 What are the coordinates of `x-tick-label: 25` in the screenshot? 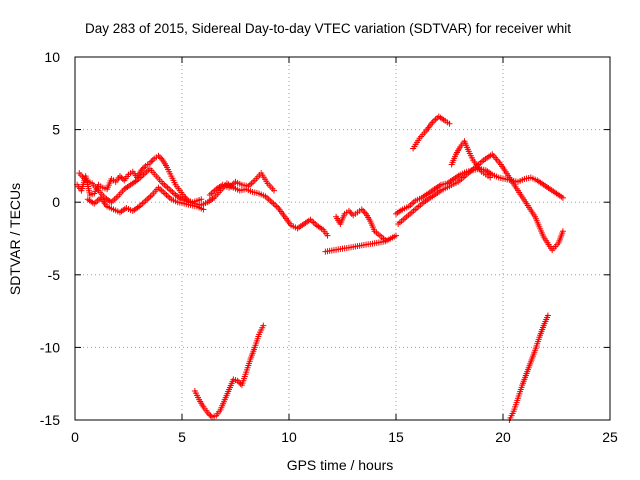 It's located at (610, 437).